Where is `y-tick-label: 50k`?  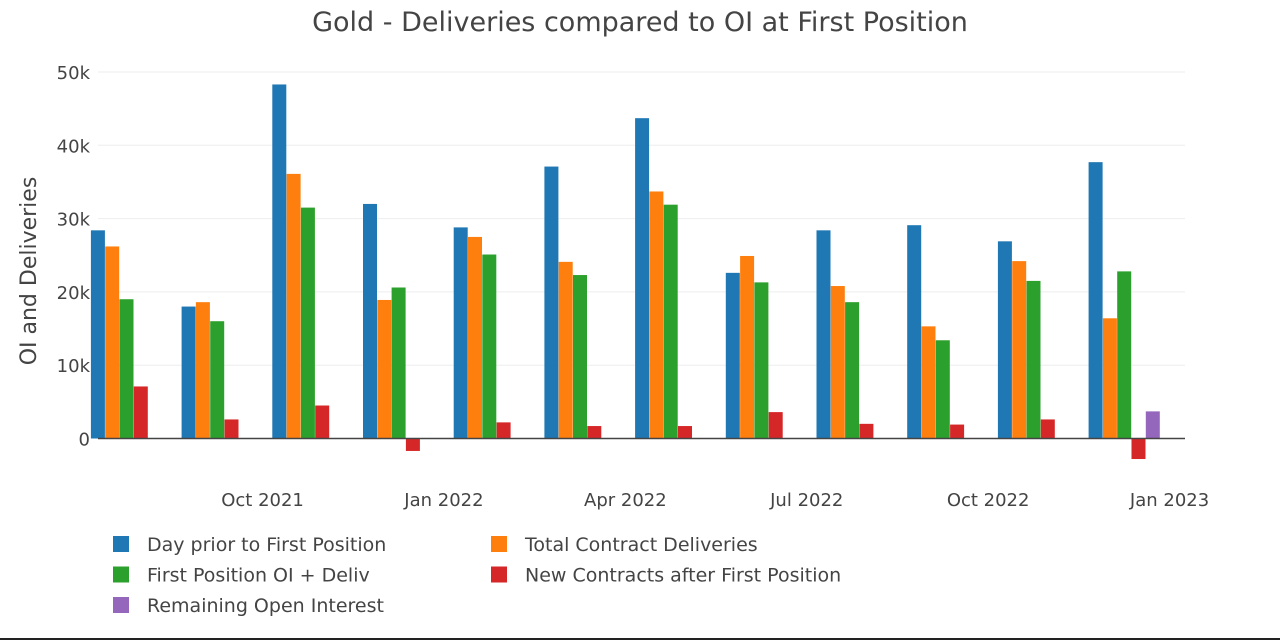 y-tick-label: 50k is located at coordinates (74, 73).